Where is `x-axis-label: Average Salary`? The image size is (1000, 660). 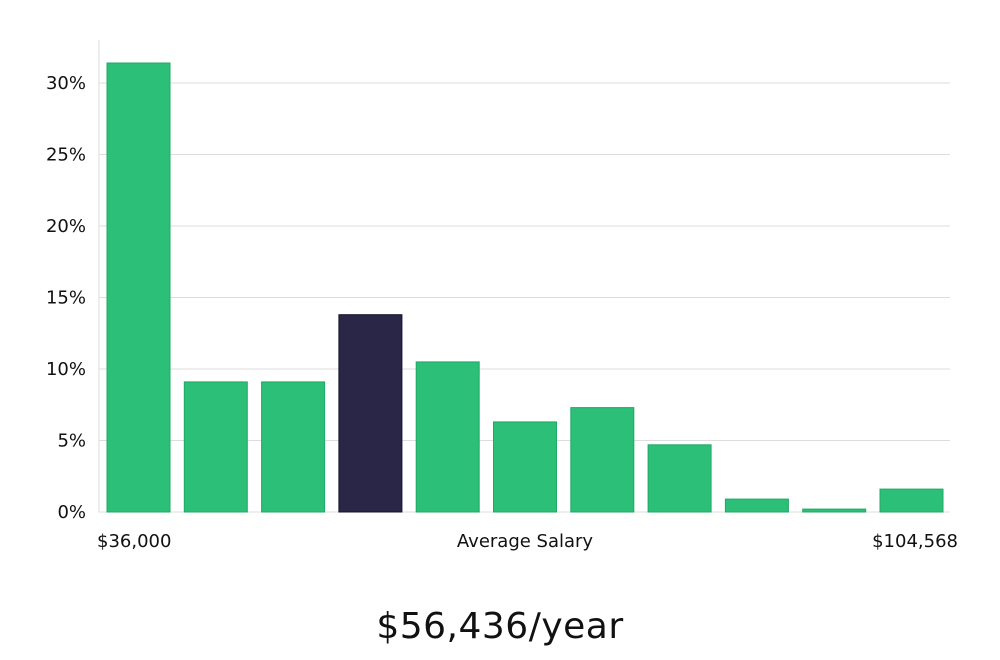 x-axis-label: Average Salary is located at coordinates (525, 541).